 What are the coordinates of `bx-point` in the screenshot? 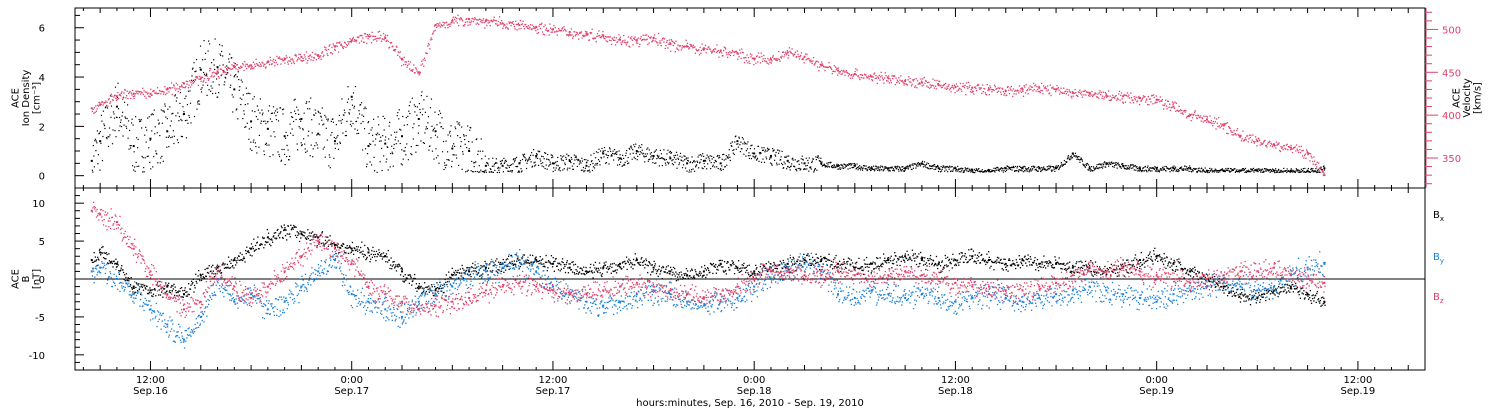 It's located at (301, 233).